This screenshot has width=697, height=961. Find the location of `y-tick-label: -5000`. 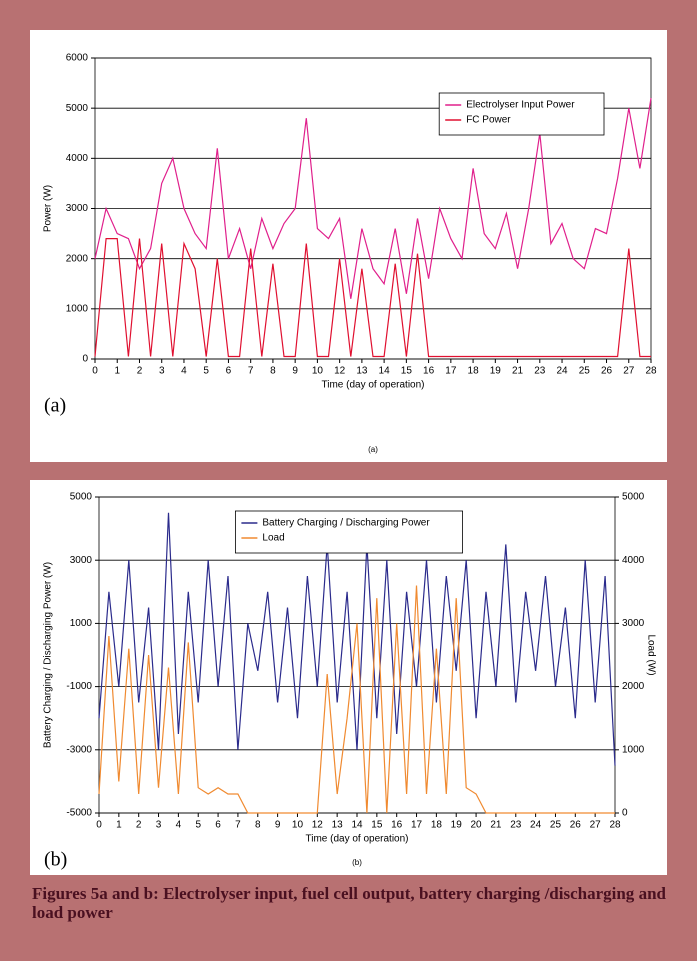

y-tick-label: -5000 is located at coordinates (79, 813).